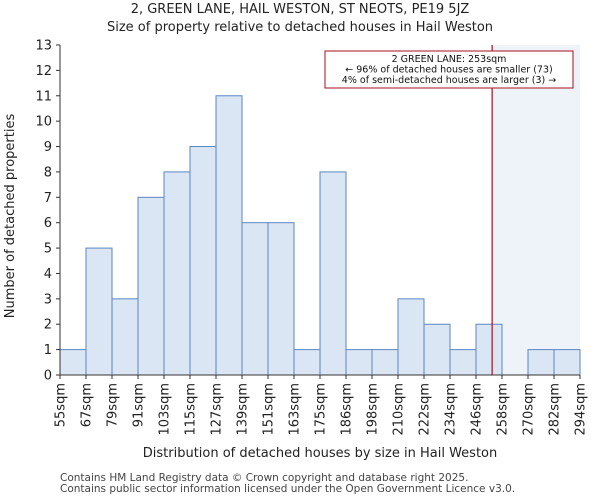  What do you see at coordinates (243, 409) in the screenshot?
I see `x-tick-label: 139sqm` at bounding box center [243, 409].